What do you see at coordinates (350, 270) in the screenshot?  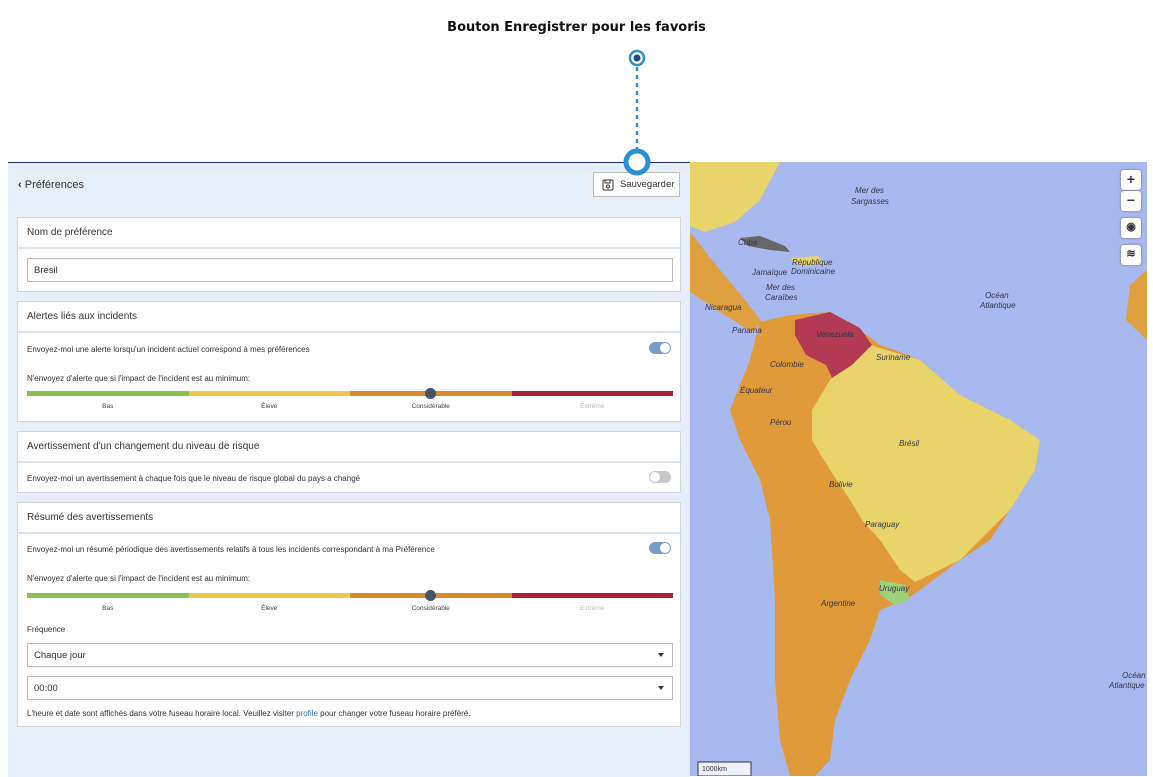 I see `name-input: Bresil` at bounding box center [350, 270].